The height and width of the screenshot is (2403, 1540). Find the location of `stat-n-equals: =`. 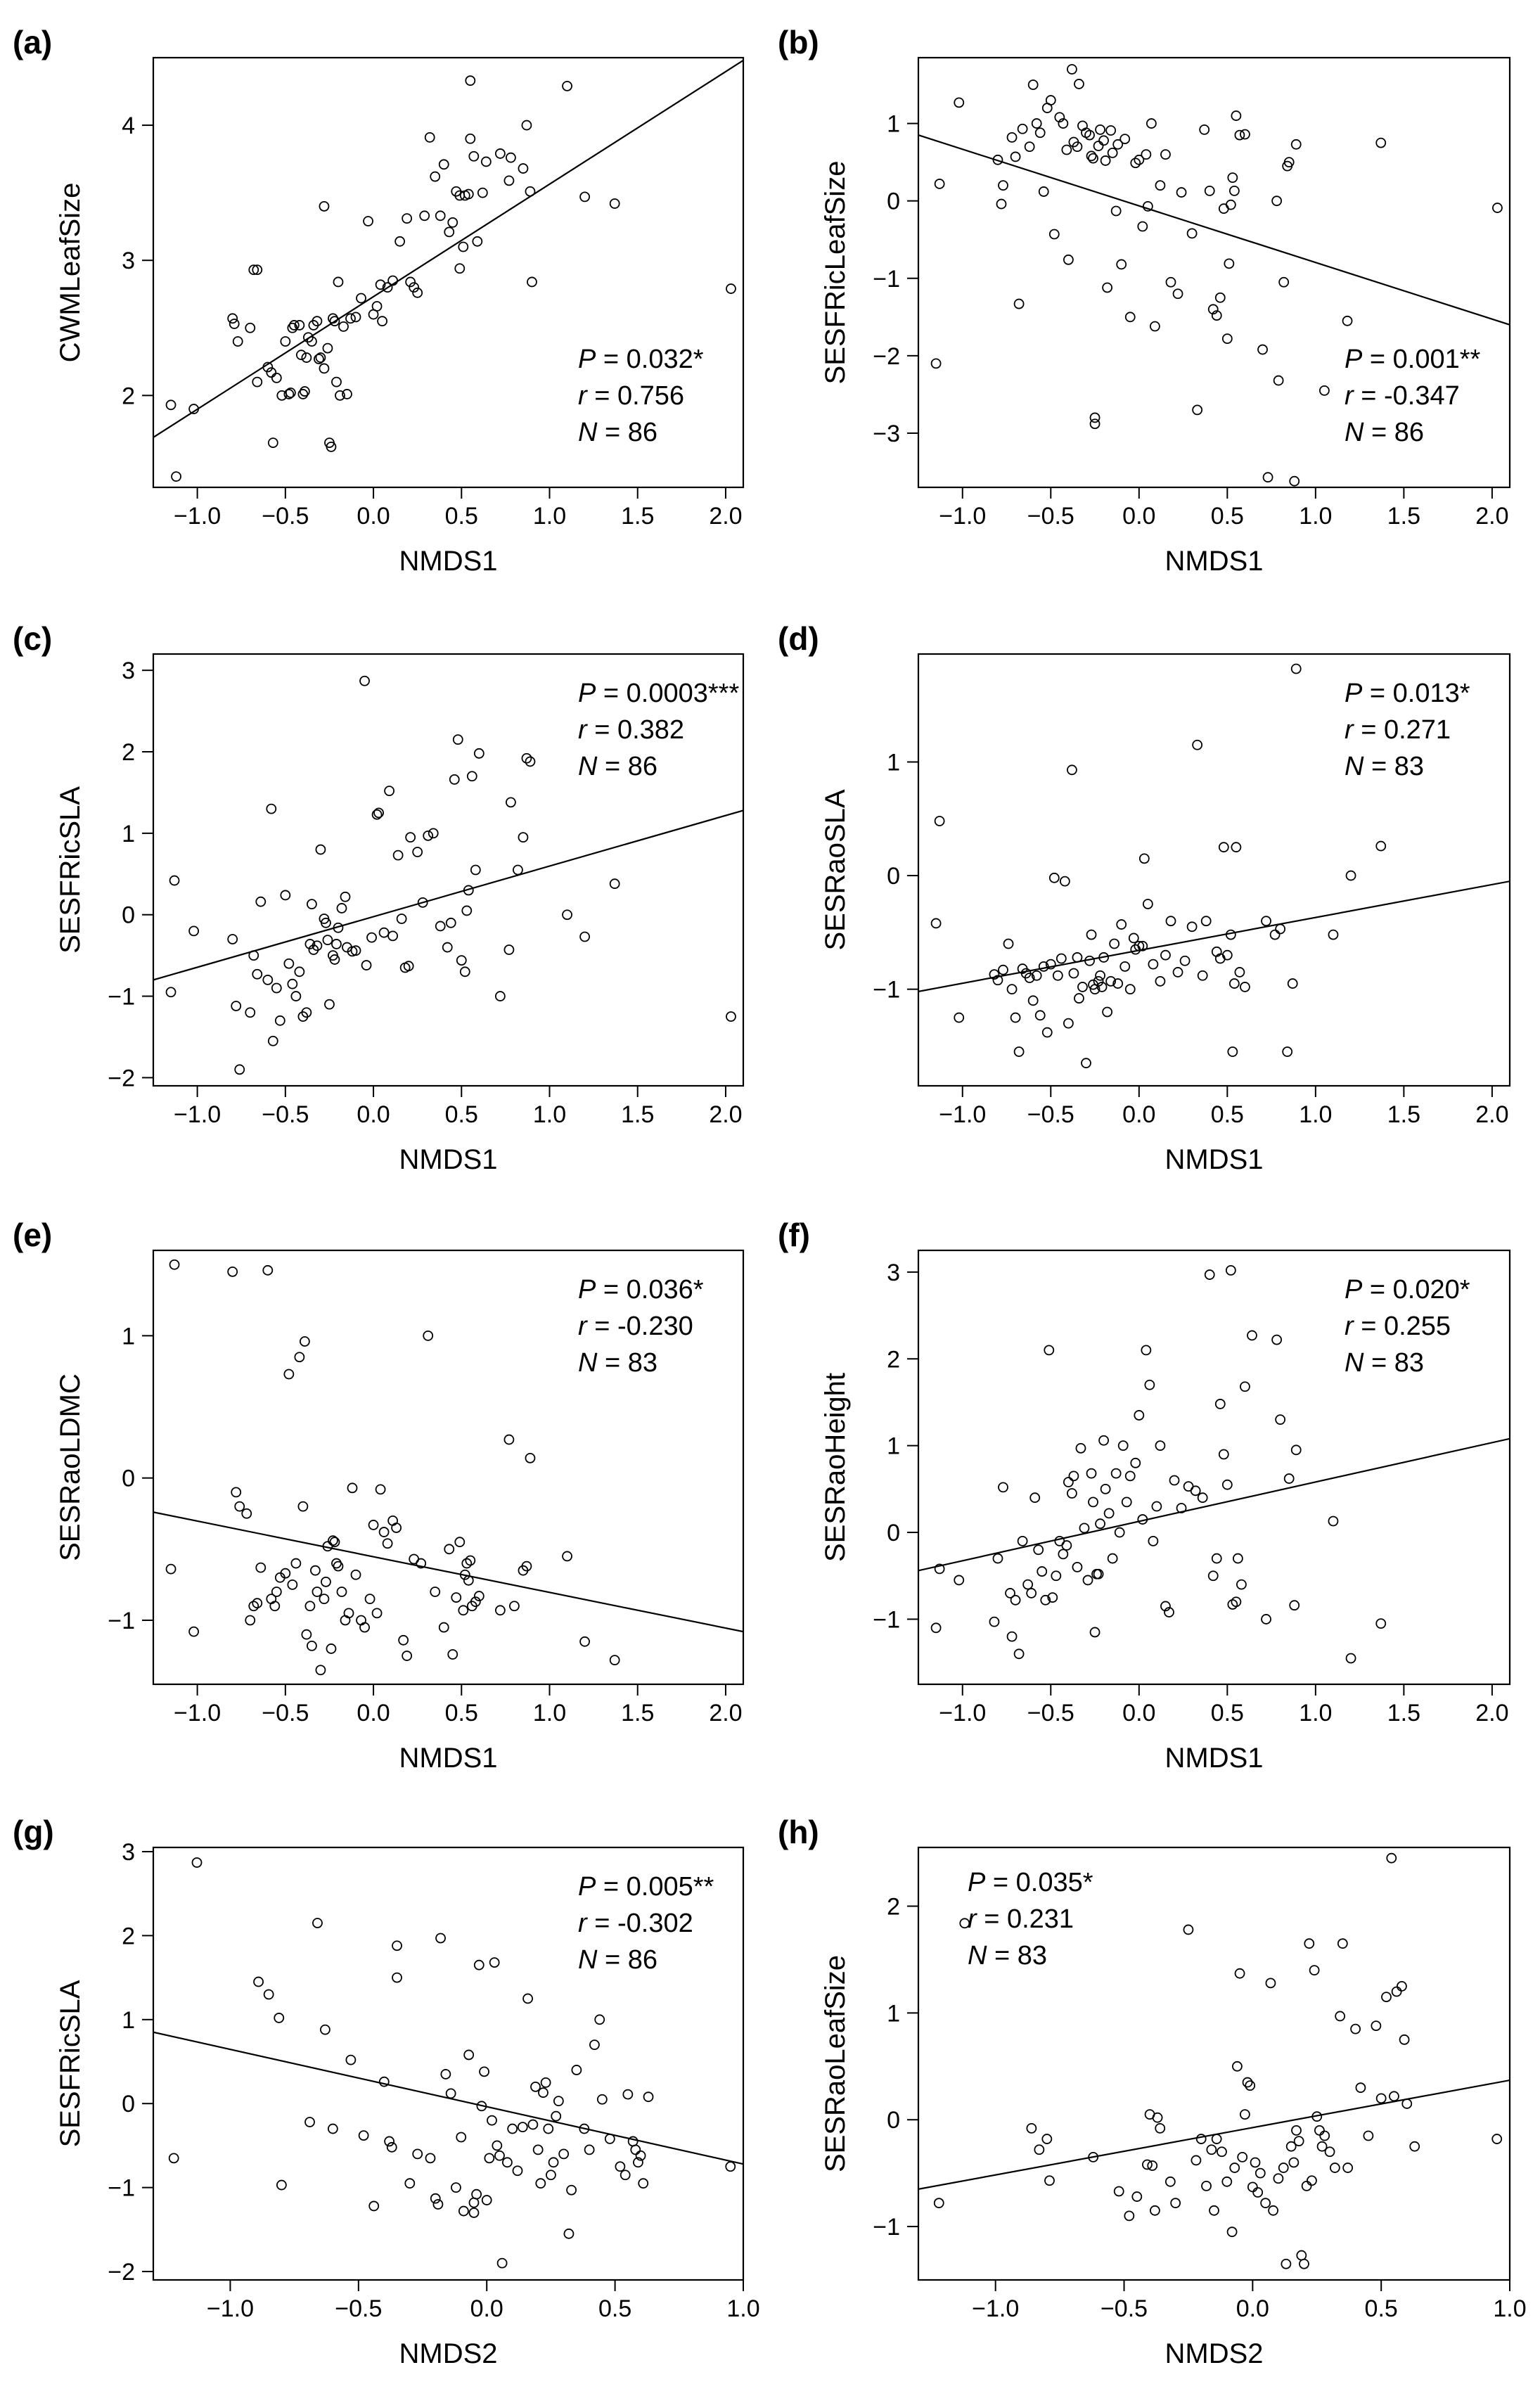

stat-n-equals: = is located at coordinates (1378, 1363).